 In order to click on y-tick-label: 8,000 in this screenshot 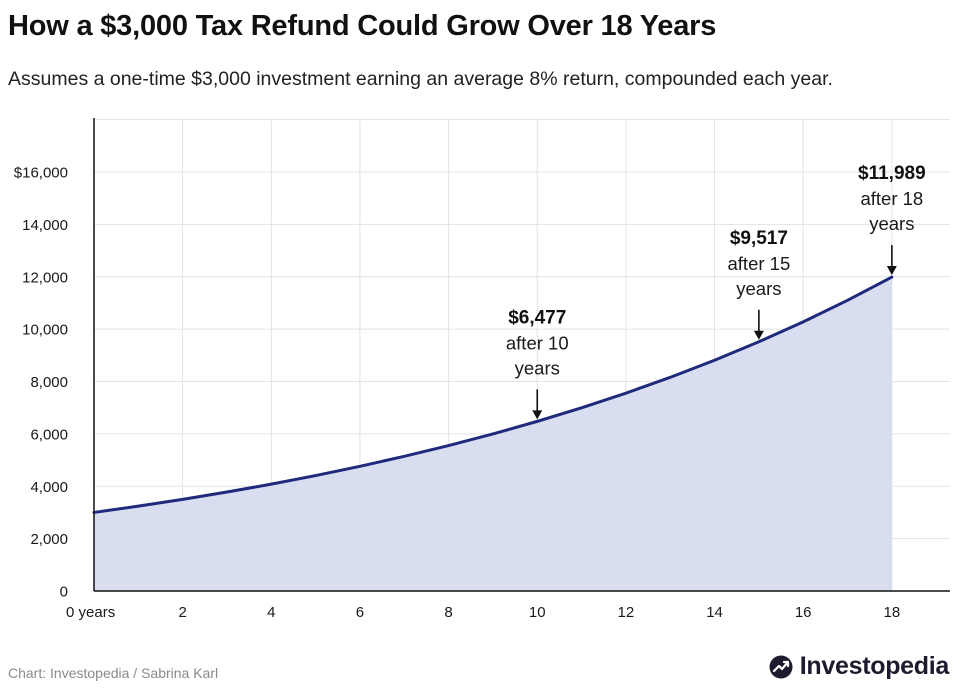, I will do `click(49, 382)`.